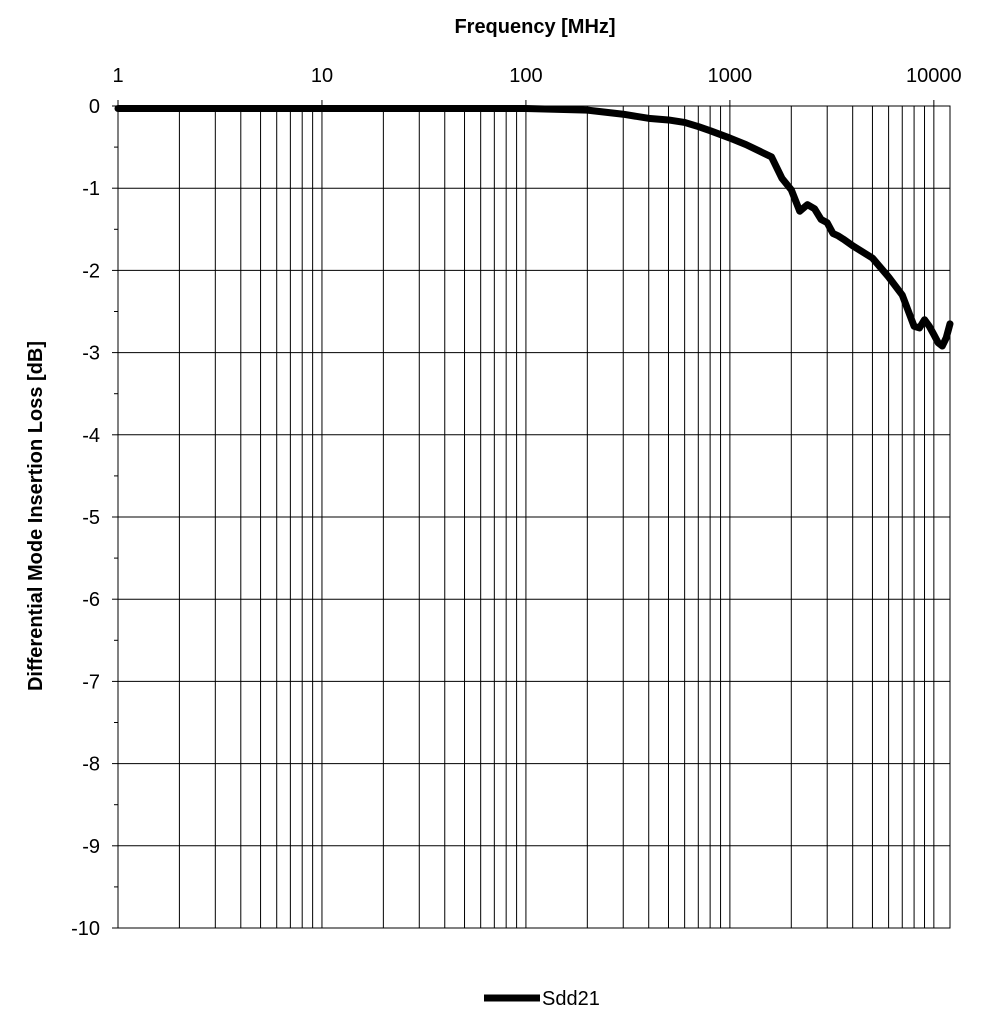 This screenshot has height=1013, width=998. Describe the element at coordinates (91, 436) in the screenshot. I see `y-tick-label: -4` at that location.